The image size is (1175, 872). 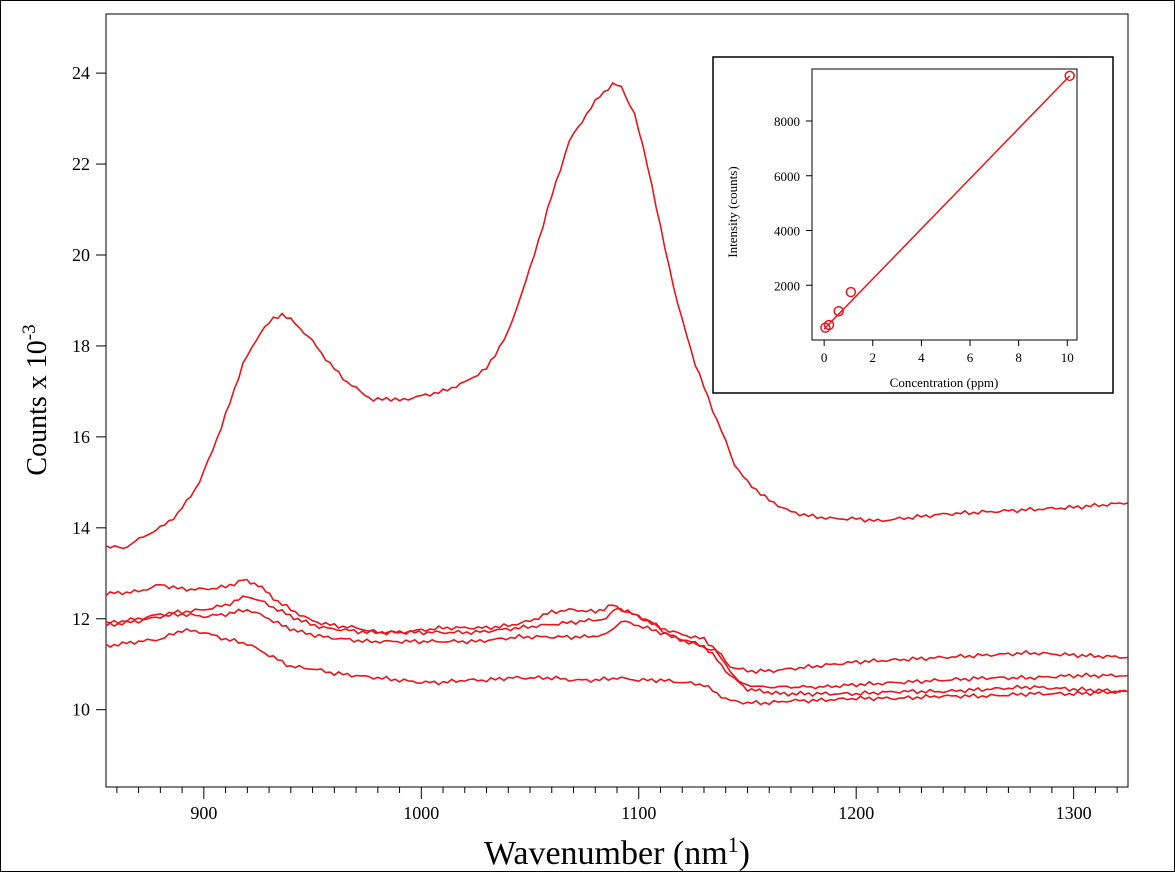 I want to click on inset-fit-line, so click(x=947, y=202).